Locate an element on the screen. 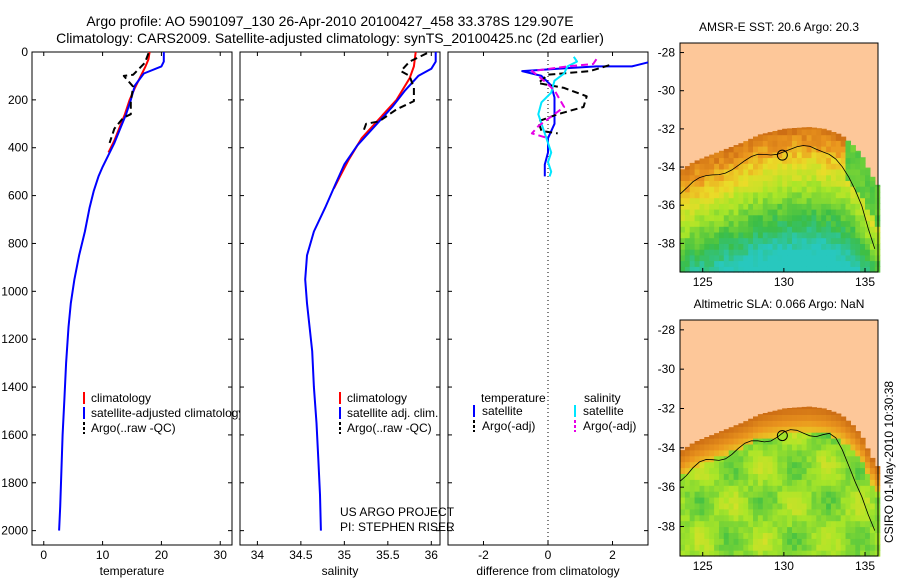 This screenshot has width=900, height=580. sla-map-ytick-label: -32 is located at coordinates (667, 409).